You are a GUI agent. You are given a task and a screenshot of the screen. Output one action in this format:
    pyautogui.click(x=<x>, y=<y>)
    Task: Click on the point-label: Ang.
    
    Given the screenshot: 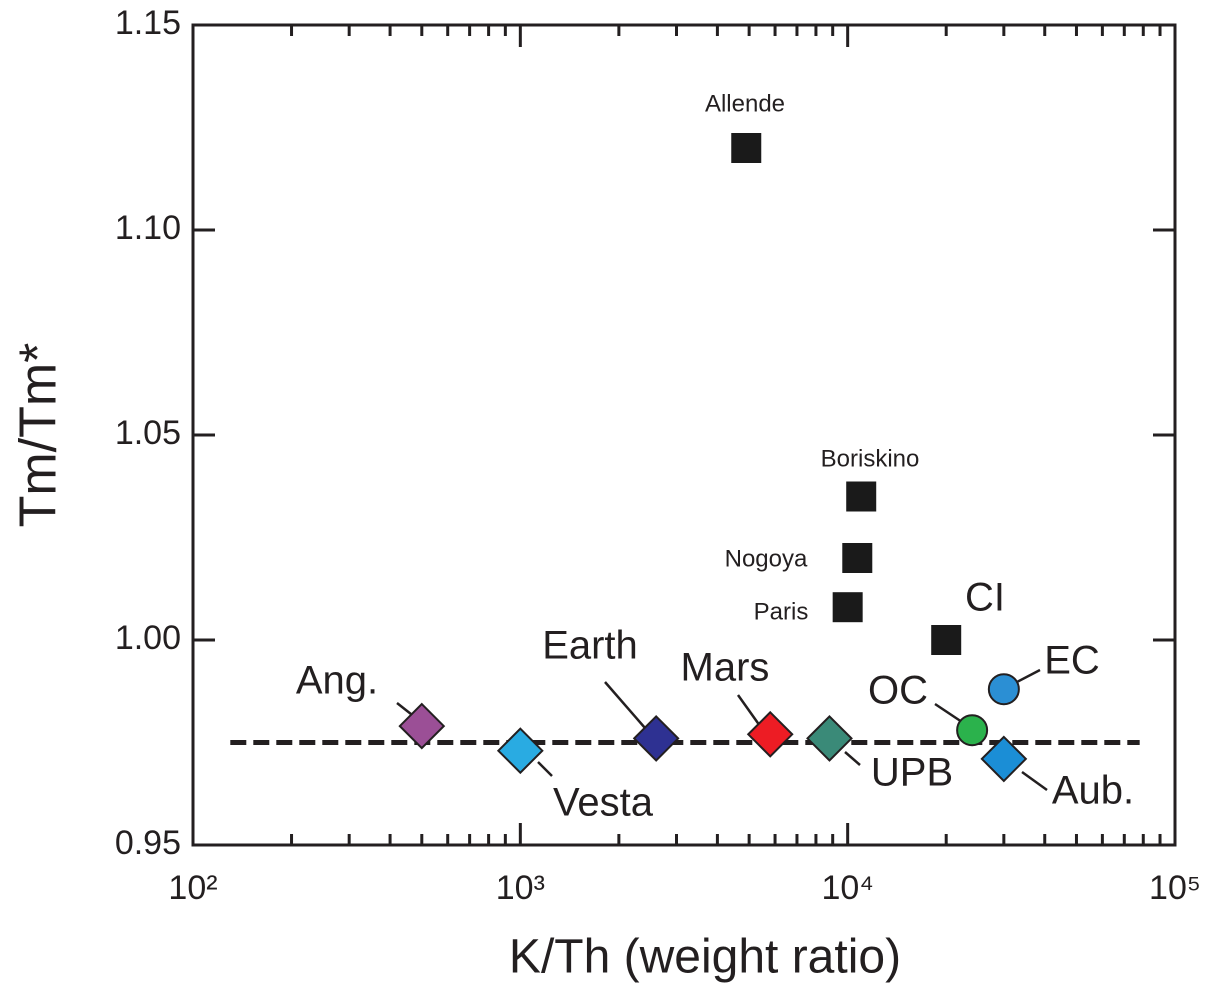 What is the action you would take?
    pyautogui.click(x=337, y=681)
    